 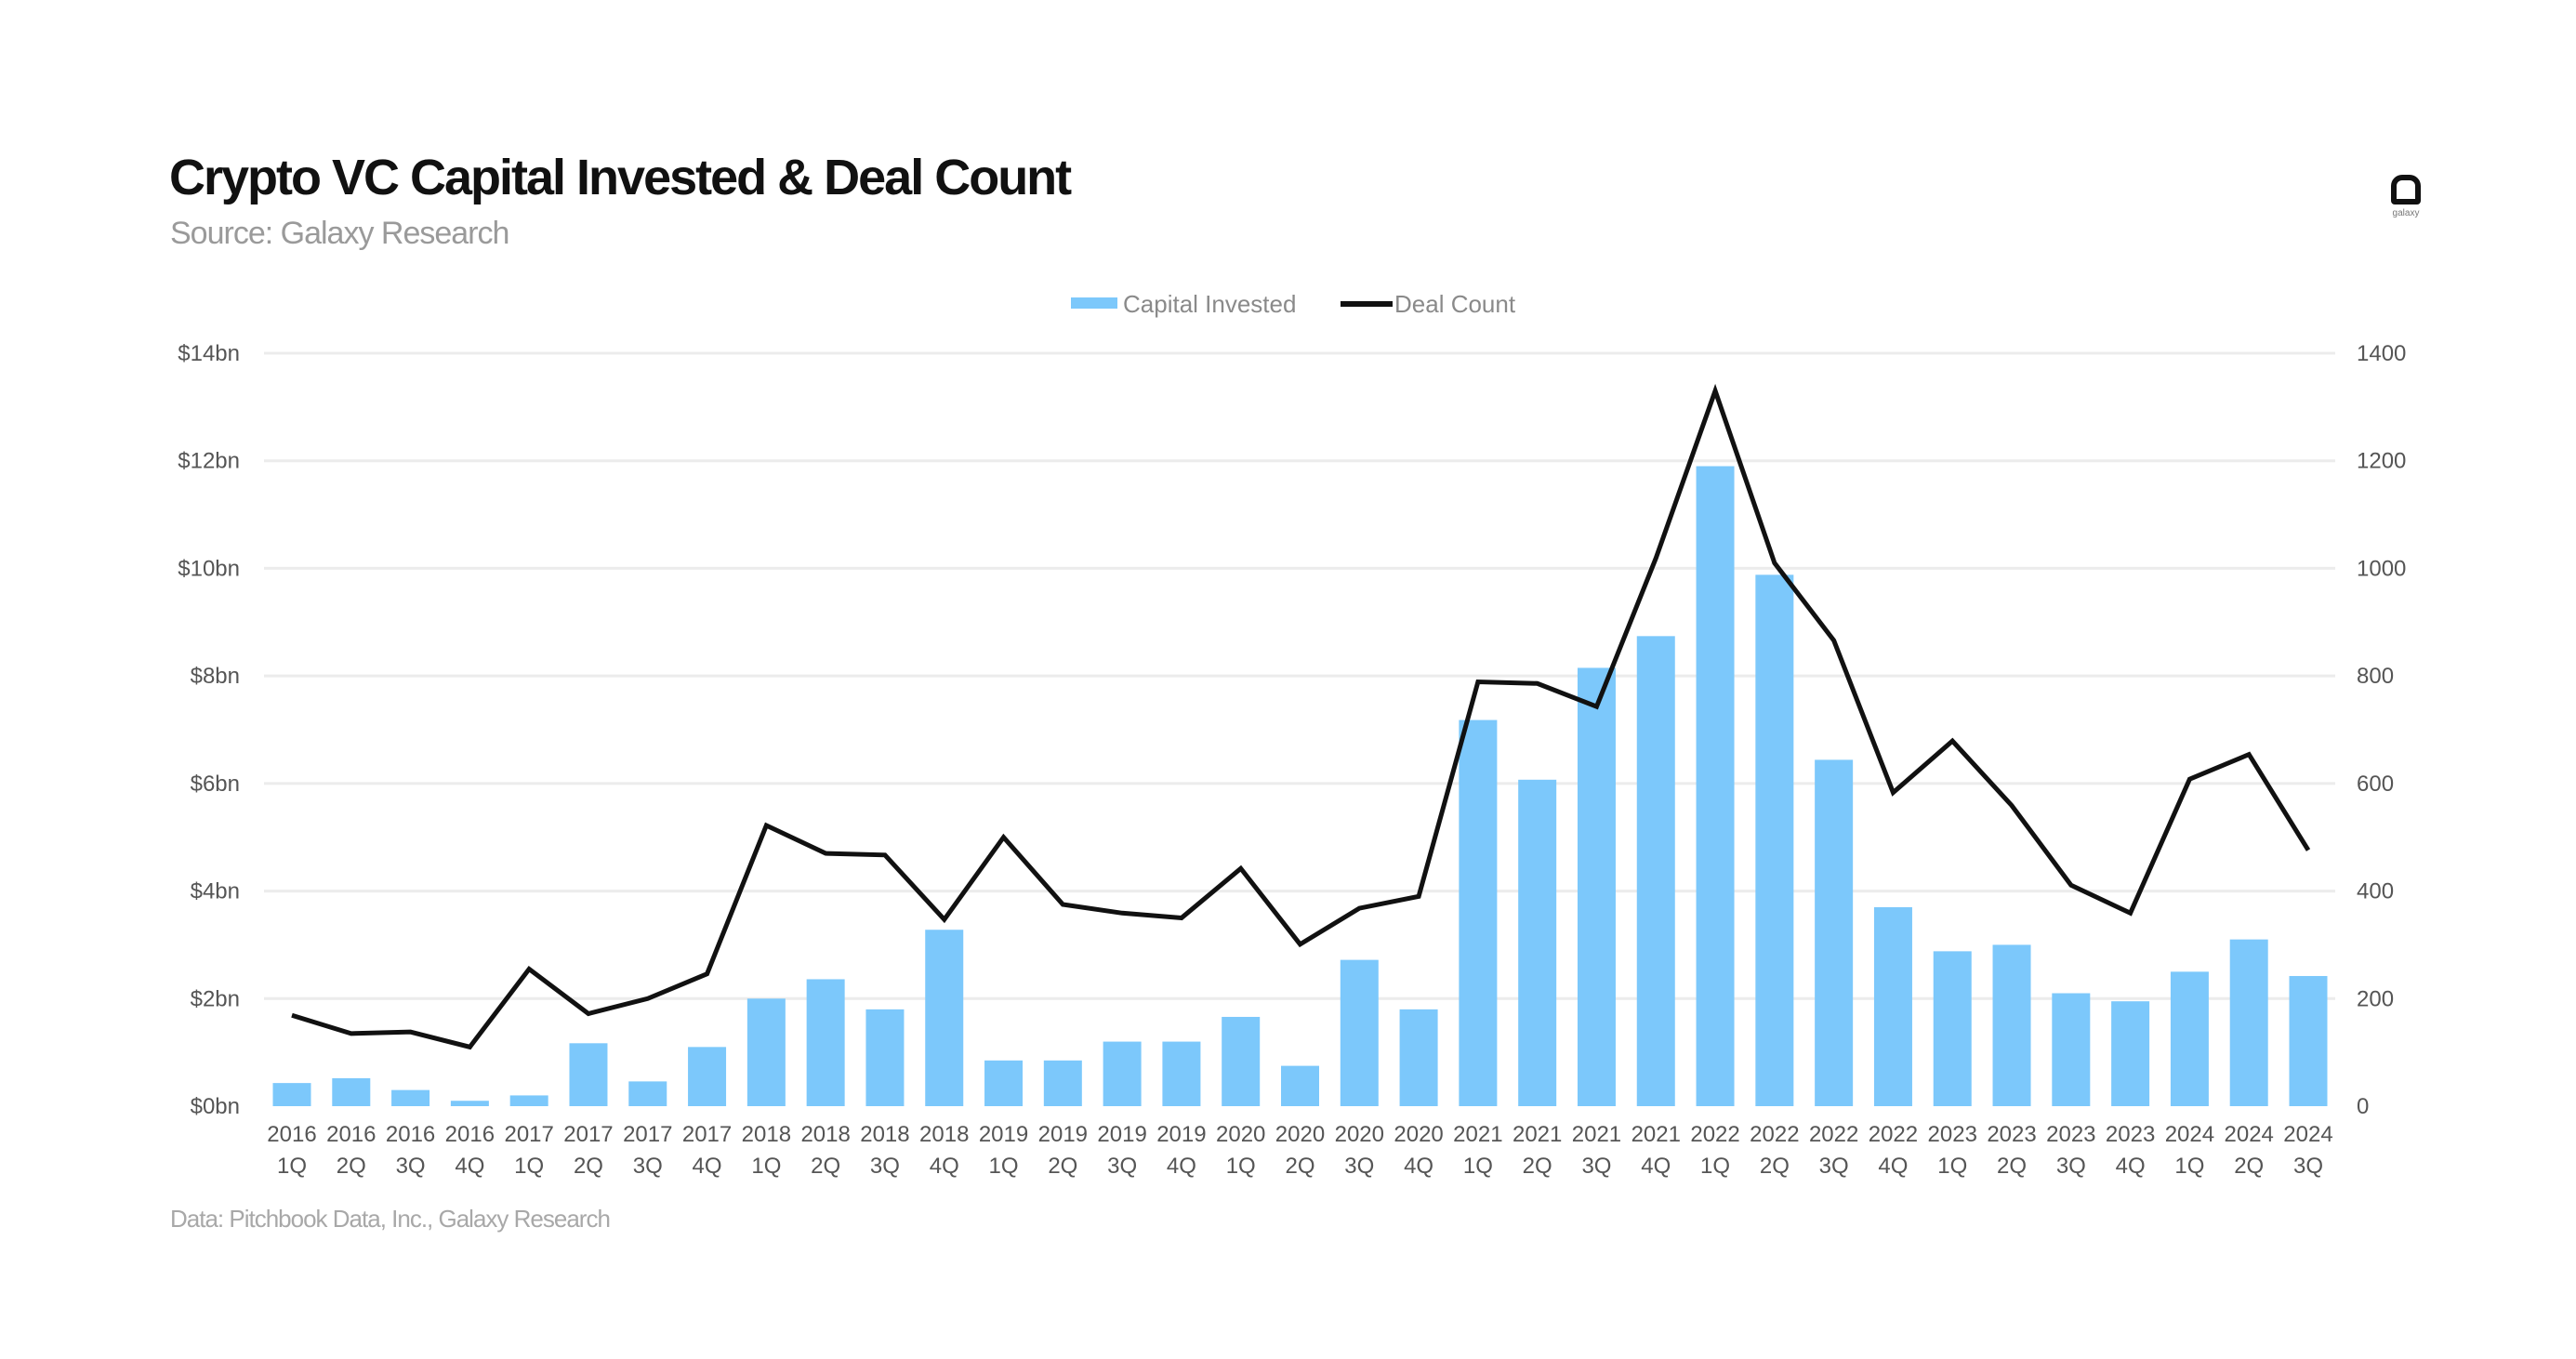 I want to click on galaxy-logo: galaxy, so click(x=2405, y=196).